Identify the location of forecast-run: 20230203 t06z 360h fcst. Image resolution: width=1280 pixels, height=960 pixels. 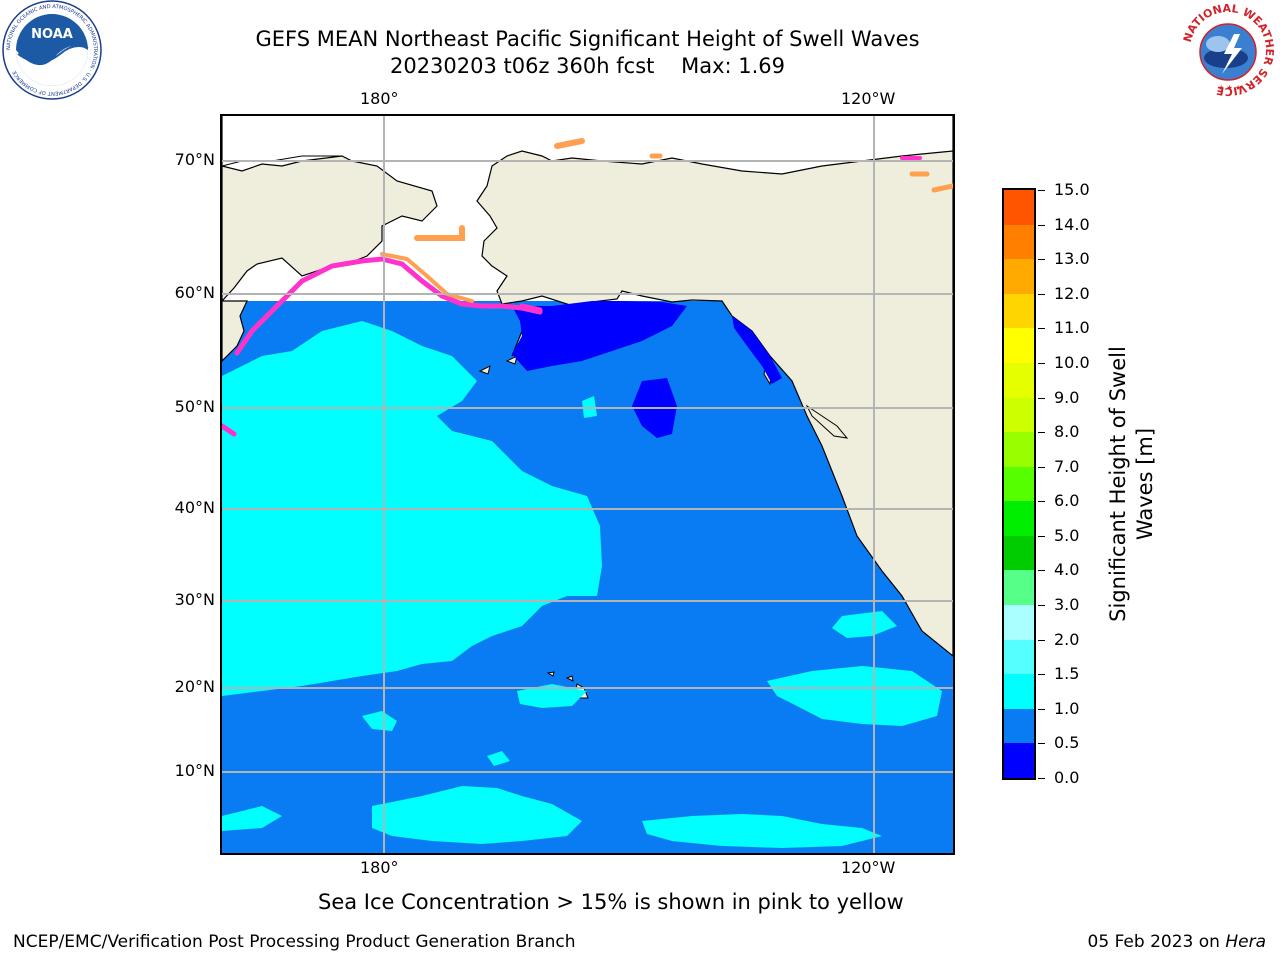
(522, 66).